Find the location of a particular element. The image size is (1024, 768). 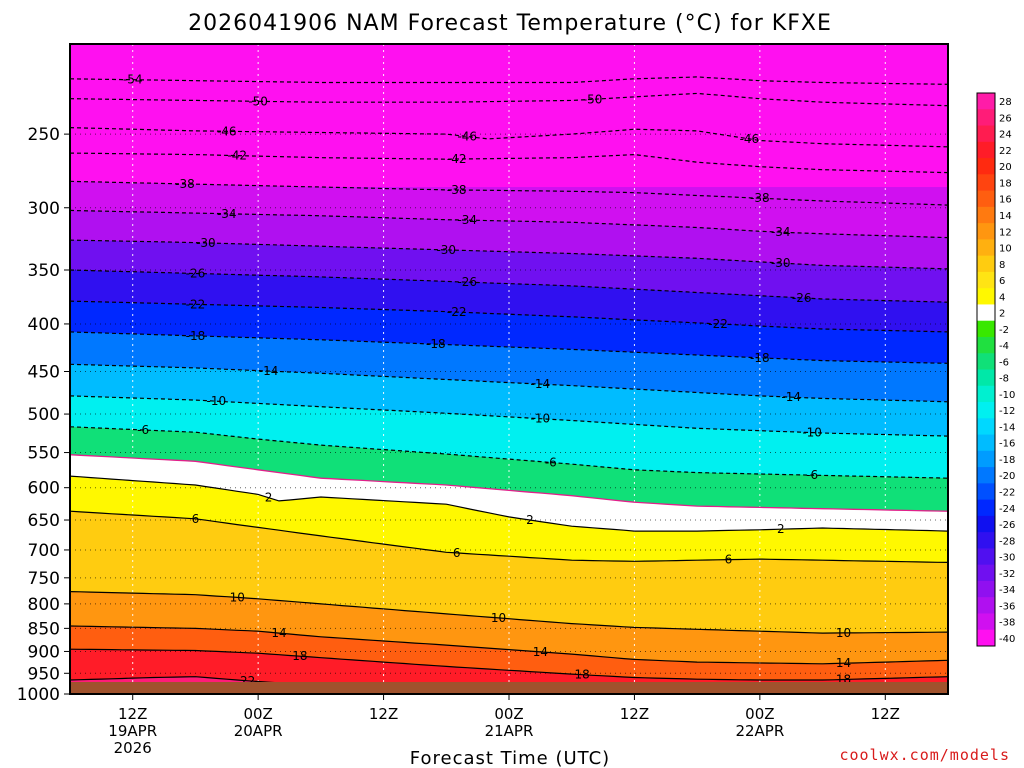

colorbar-label: 10 is located at coordinates (1005, 249).